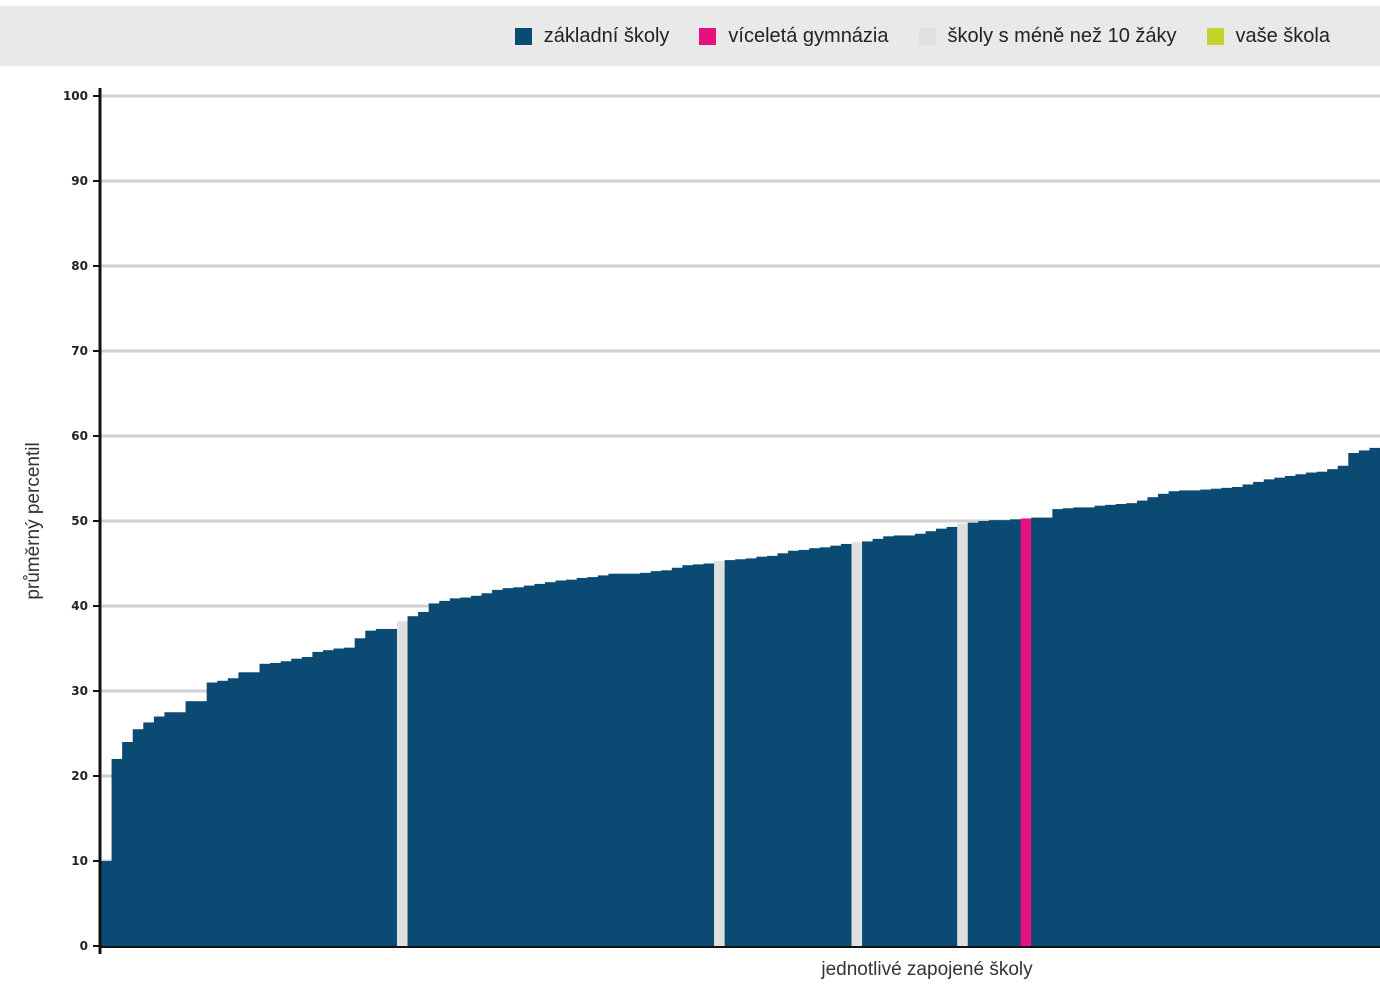  I want to click on legend-swatch-male-skoly, so click(927, 36).